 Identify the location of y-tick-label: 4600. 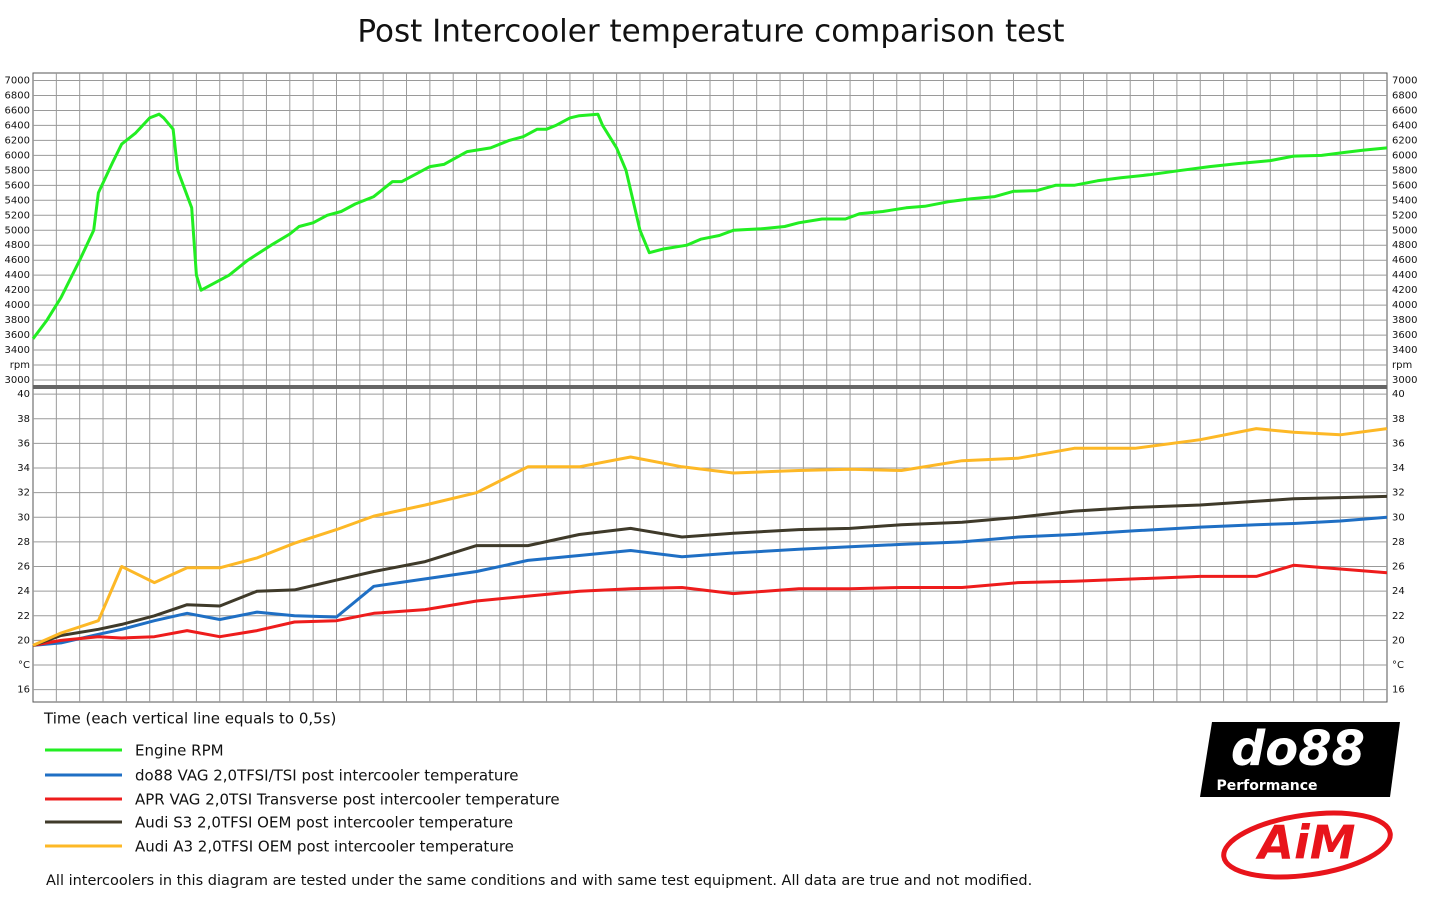
(17, 260).